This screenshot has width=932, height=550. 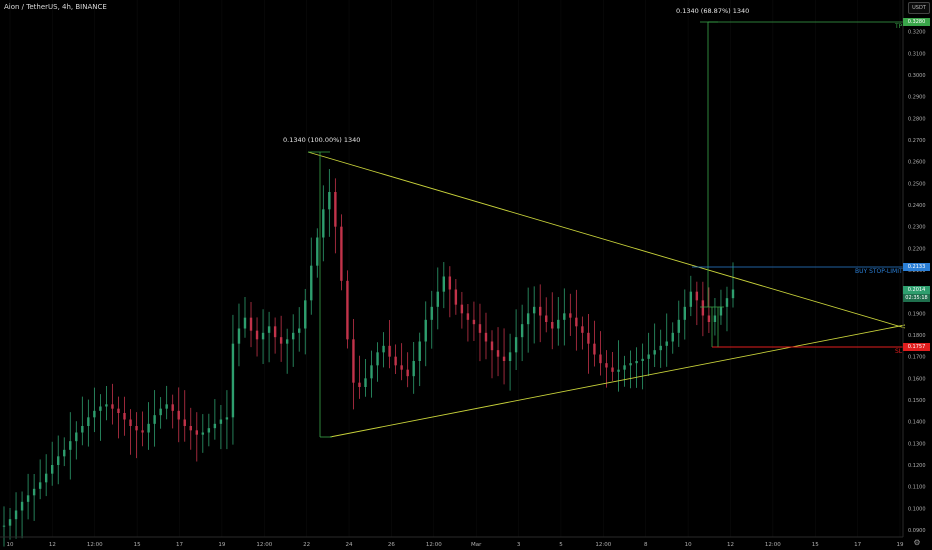 I want to click on price-axis-label: 0.1000, so click(x=917, y=509).